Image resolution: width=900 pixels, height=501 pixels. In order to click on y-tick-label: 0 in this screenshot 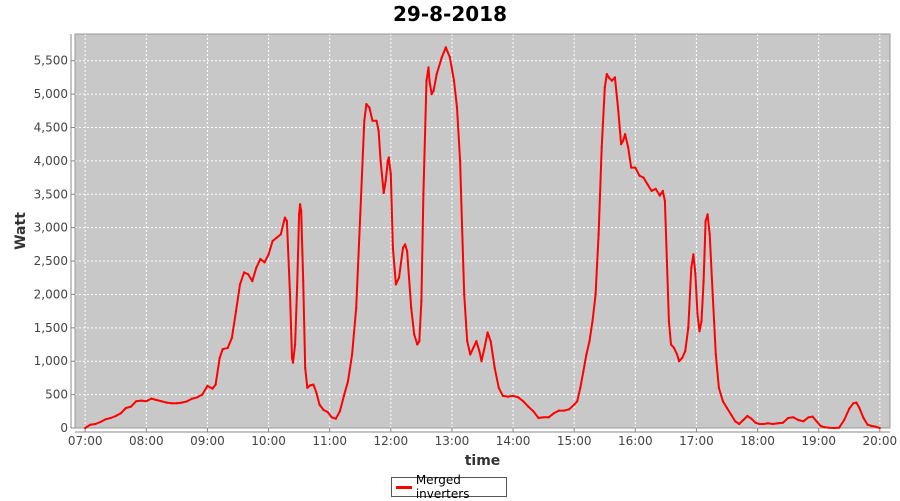, I will do `click(64, 428)`.